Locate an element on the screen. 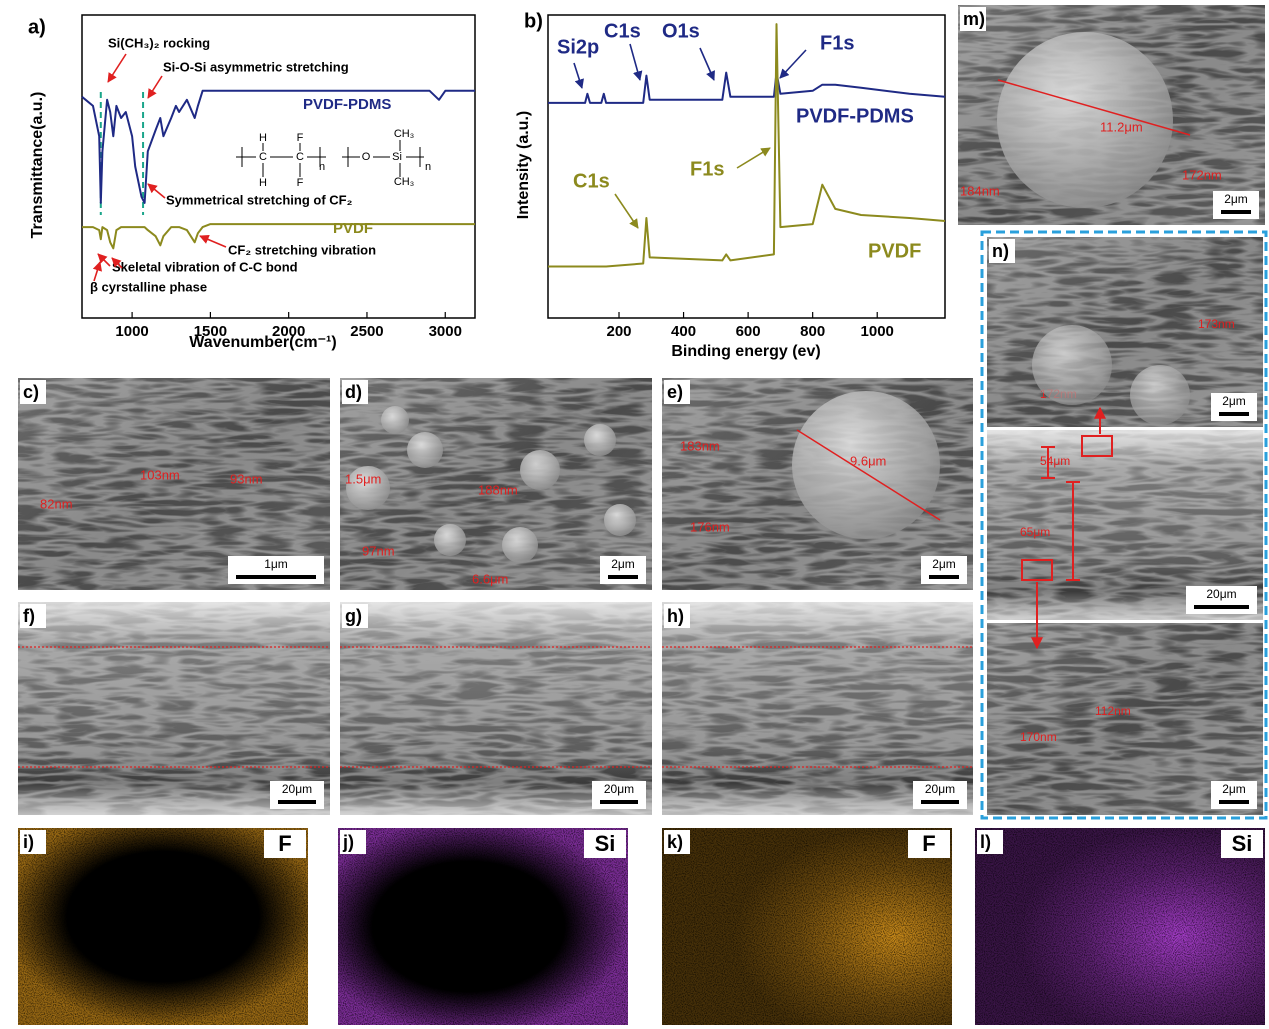  x-axis-label: Binding energy (ev) is located at coordinates (745, 351).